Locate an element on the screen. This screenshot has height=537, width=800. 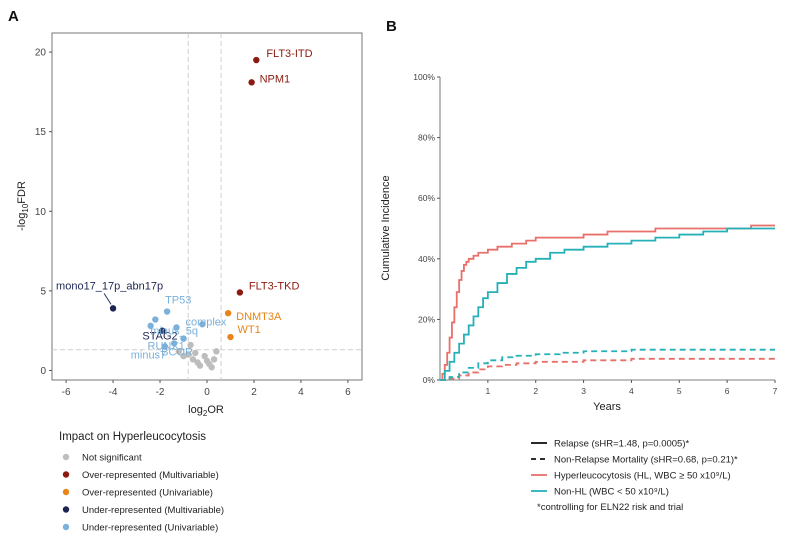
volcano-label-runx1: RUNX1 is located at coordinates (166, 347).